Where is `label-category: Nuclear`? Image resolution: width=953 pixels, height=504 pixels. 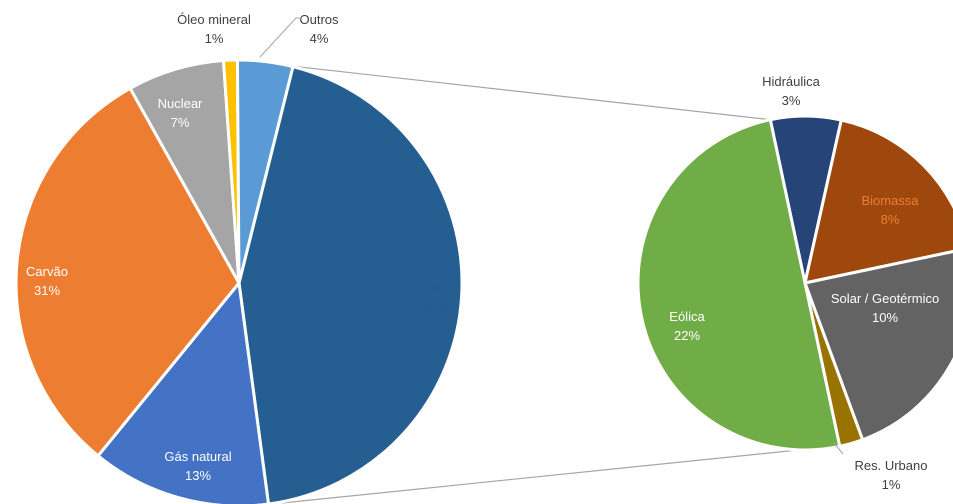
label-category: Nuclear is located at coordinates (180, 103).